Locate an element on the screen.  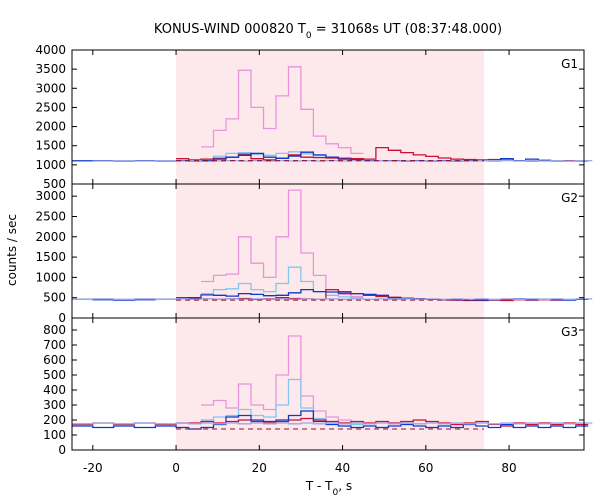
y-tick-label: 200 is located at coordinates (54, 420).